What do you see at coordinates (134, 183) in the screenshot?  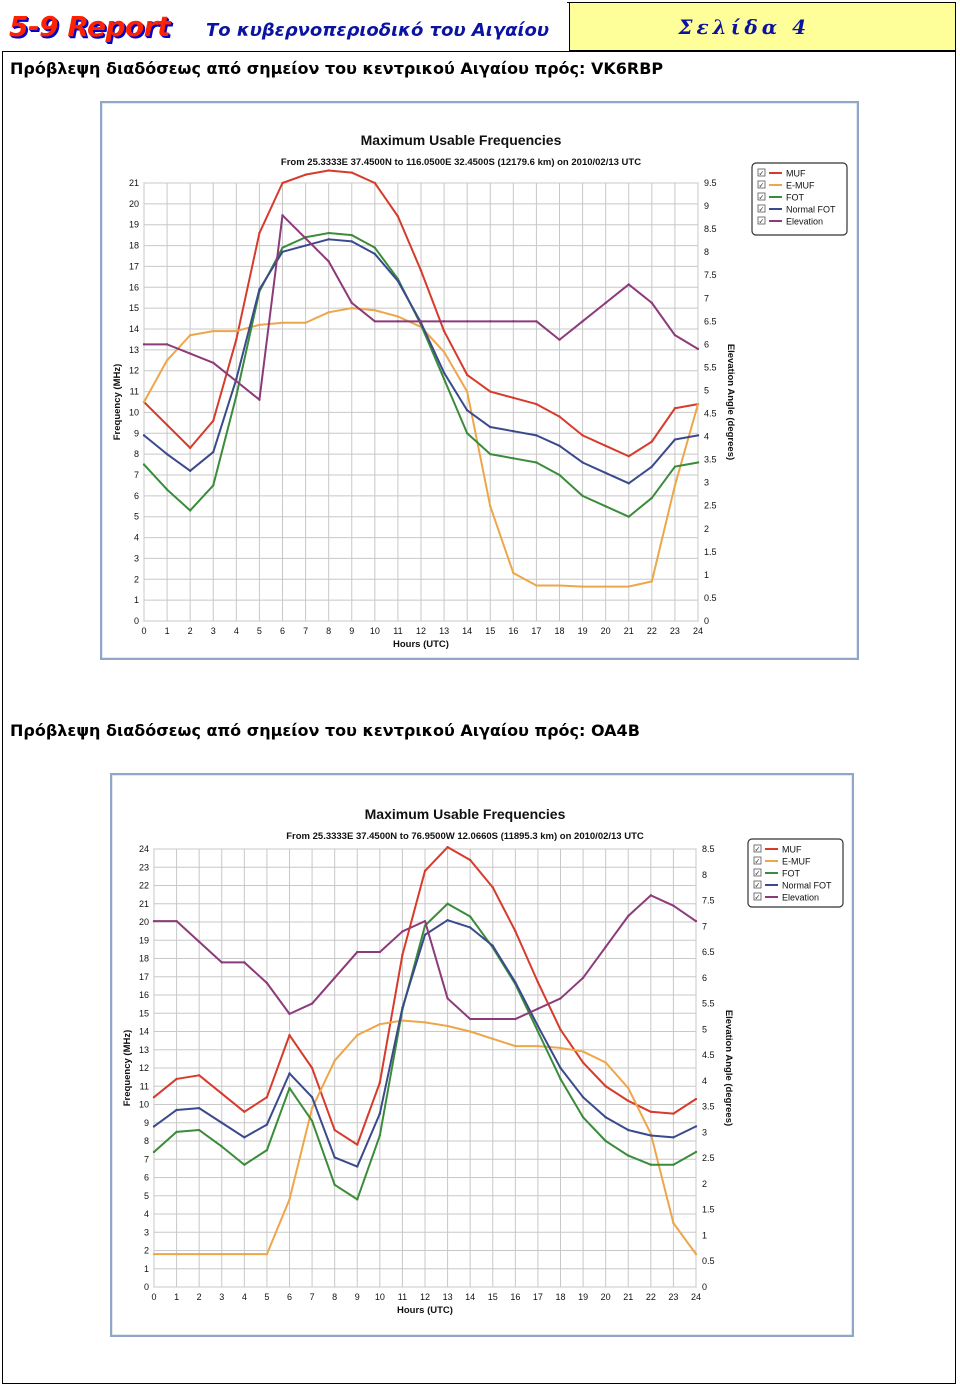 I see `y-tick-label: 21` at bounding box center [134, 183].